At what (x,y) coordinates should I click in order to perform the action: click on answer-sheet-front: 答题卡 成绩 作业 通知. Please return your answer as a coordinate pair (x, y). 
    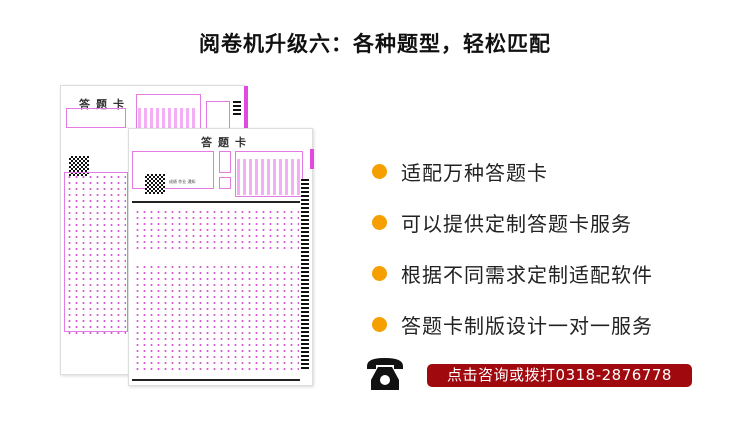
    Looking at the image, I should click on (221, 257).